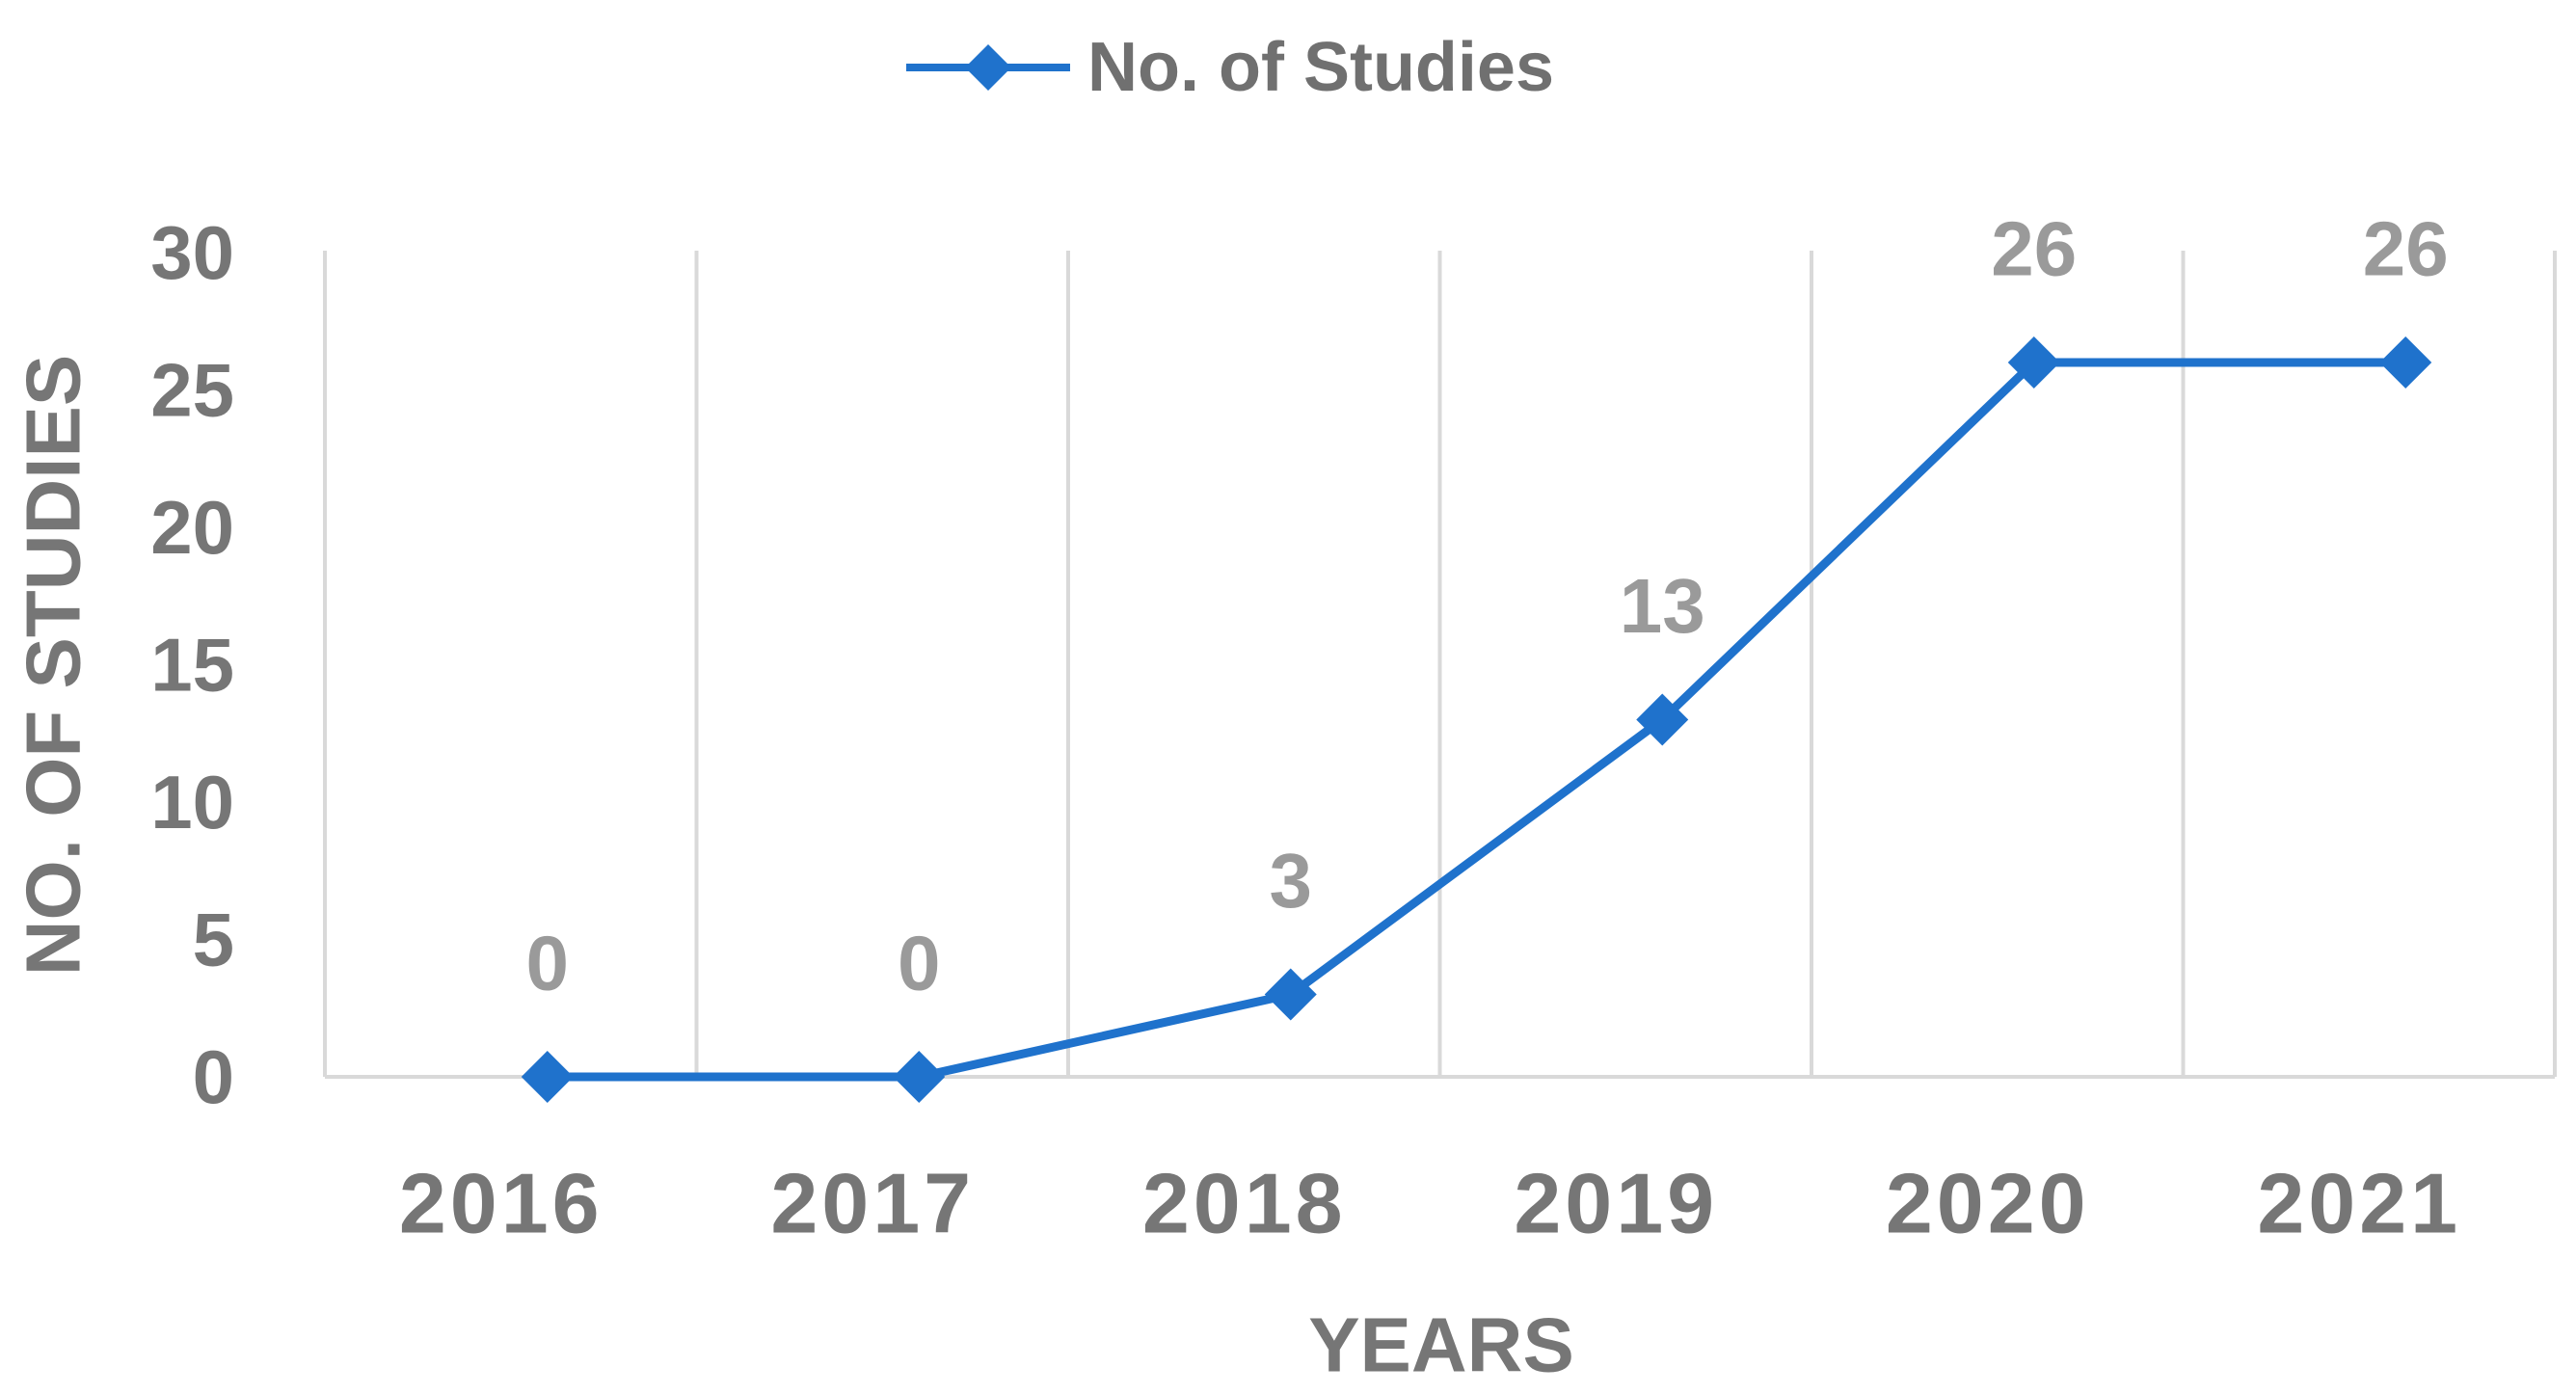 This screenshot has height=1394, width=2576. What do you see at coordinates (213, 1076) in the screenshot?
I see `y-tick-label: 0` at bounding box center [213, 1076].